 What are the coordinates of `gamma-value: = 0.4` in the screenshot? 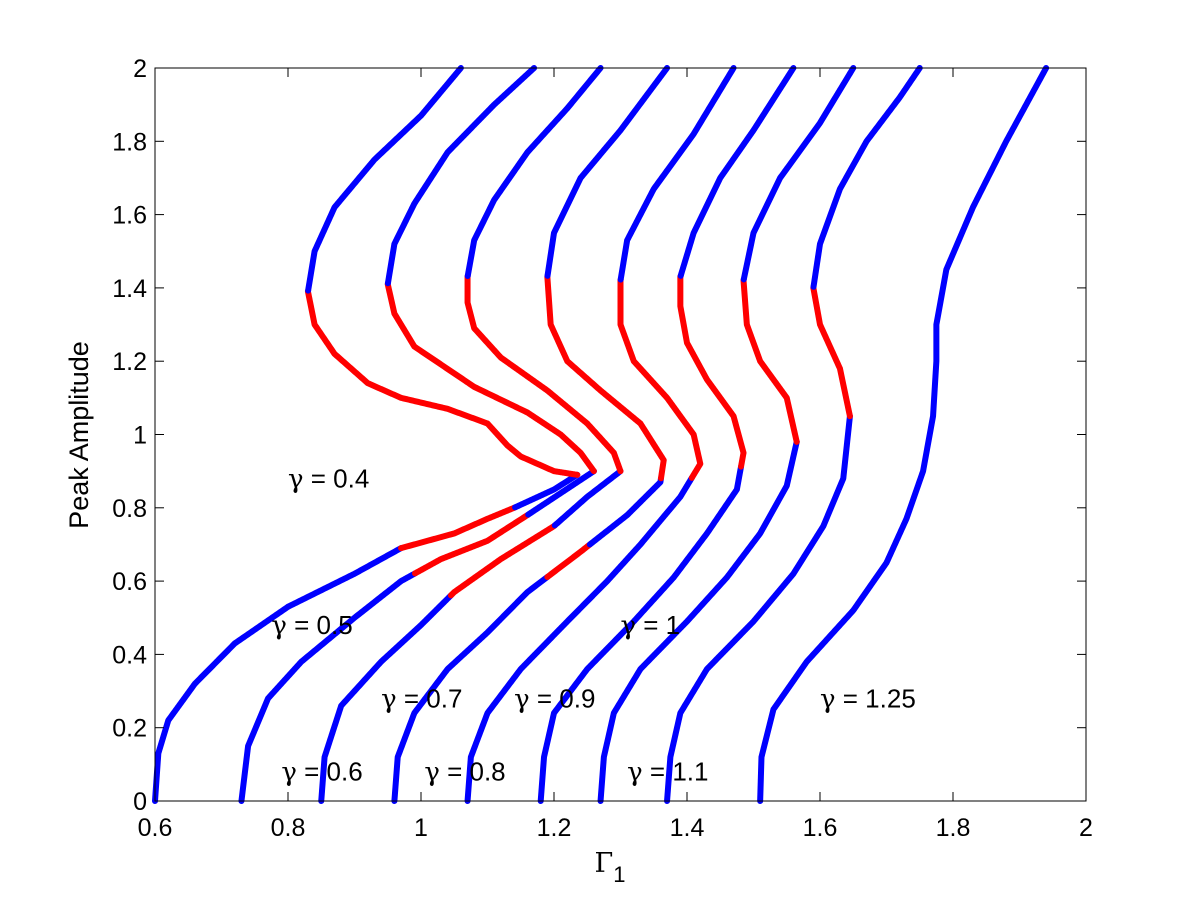 It's located at (337, 478).